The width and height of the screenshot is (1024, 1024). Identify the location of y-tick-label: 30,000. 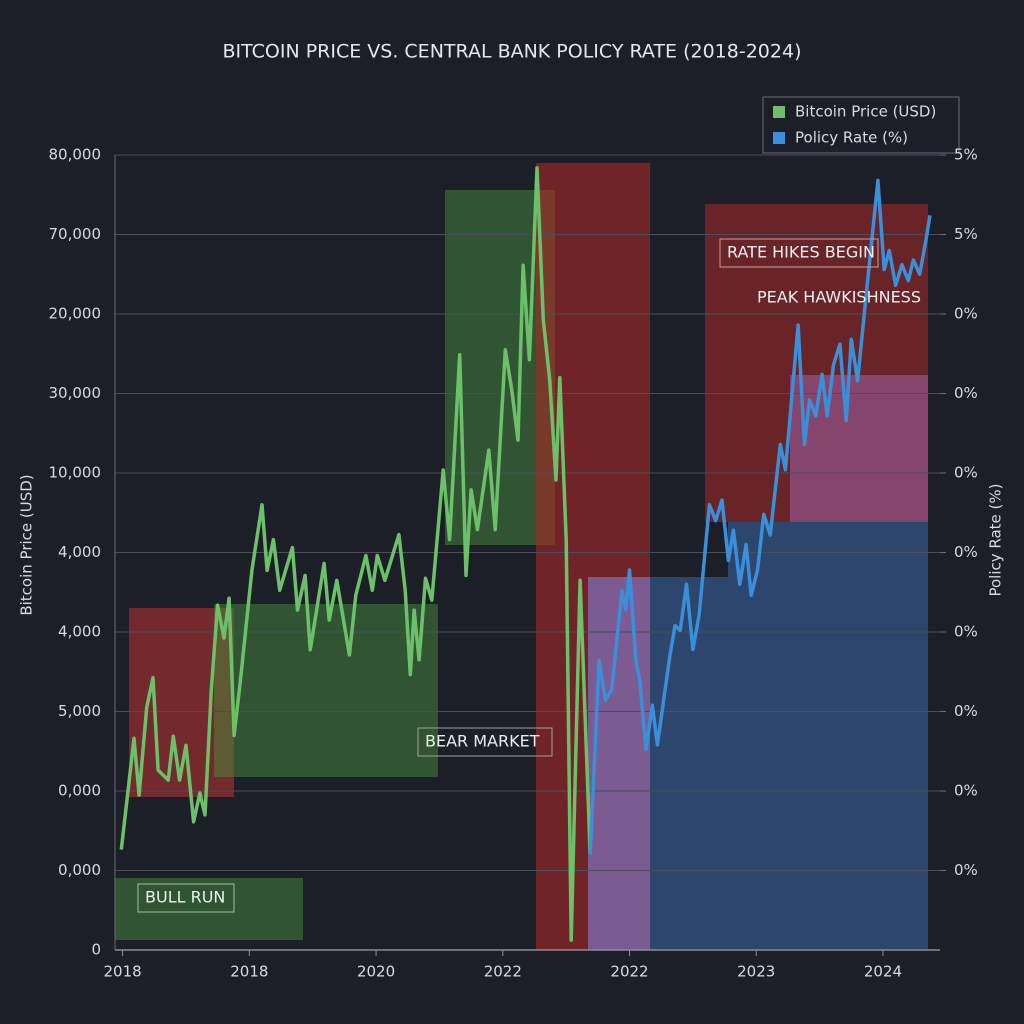
(75, 393).